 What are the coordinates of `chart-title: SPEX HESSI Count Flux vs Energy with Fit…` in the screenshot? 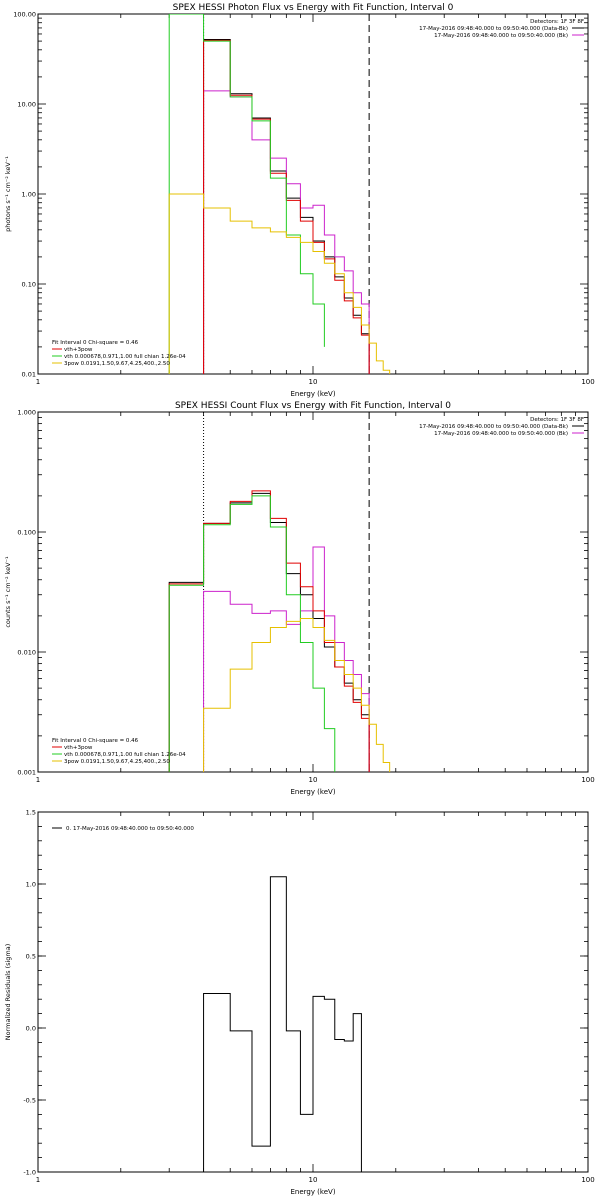 It's located at (313, 406).